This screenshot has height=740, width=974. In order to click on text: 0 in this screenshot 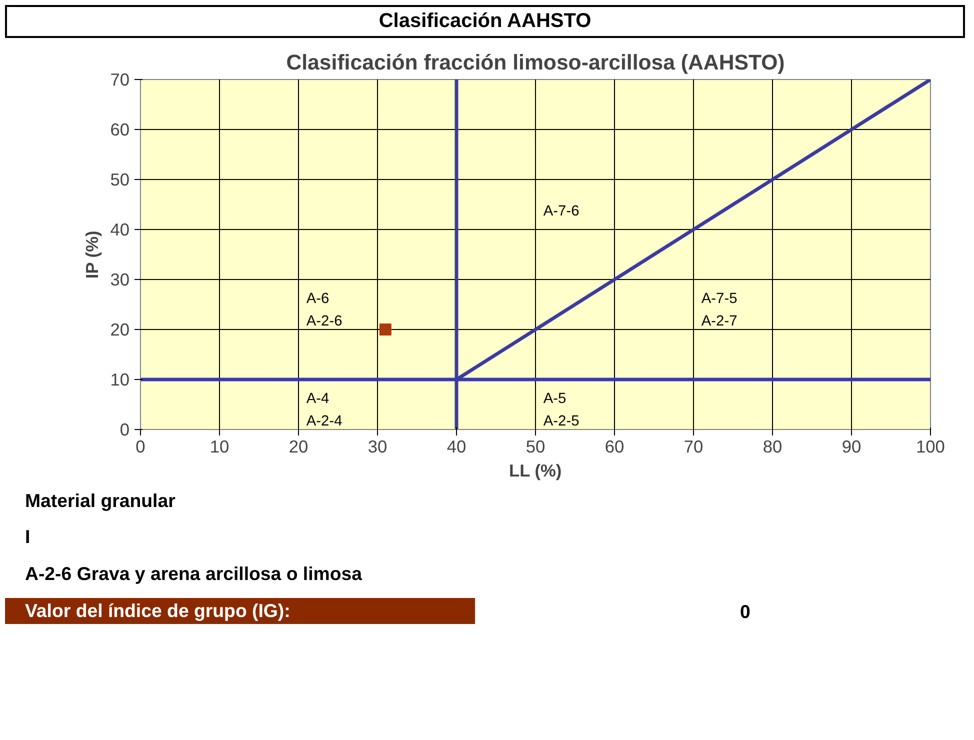, I will do `click(745, 612)`.